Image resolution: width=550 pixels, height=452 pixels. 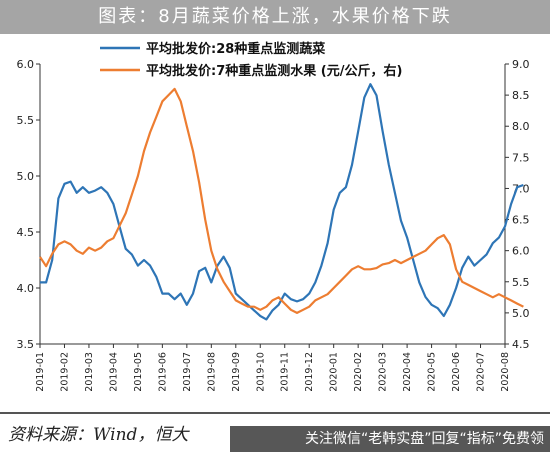 What do you see at coordinates (211, 372) in the screenshot?
I see `x-tick-label: 2019-08` at bounding box center [211, 372].